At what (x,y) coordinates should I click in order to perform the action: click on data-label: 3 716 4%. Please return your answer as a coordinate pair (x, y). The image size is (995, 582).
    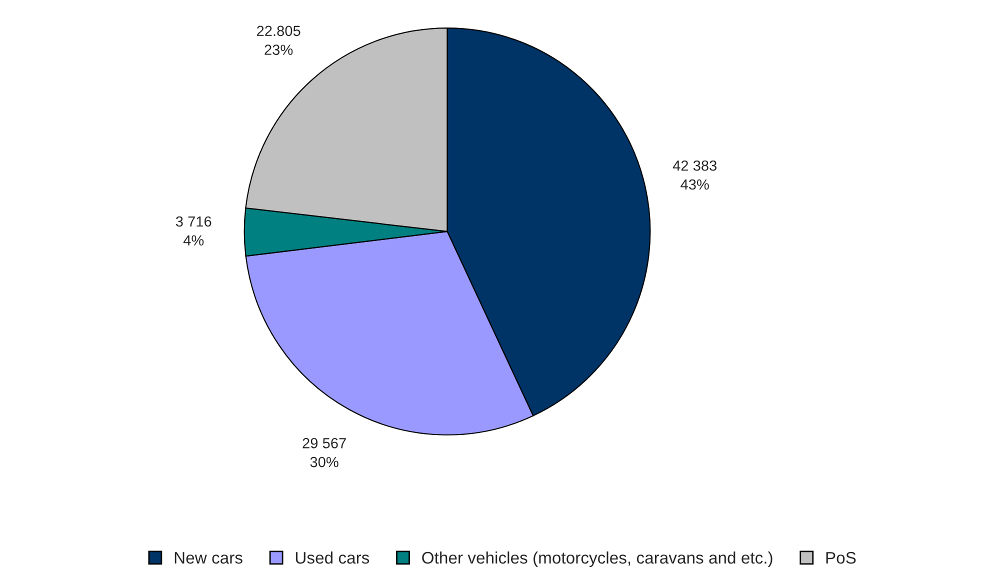
    Looking at the image, I should click on (194, 231).